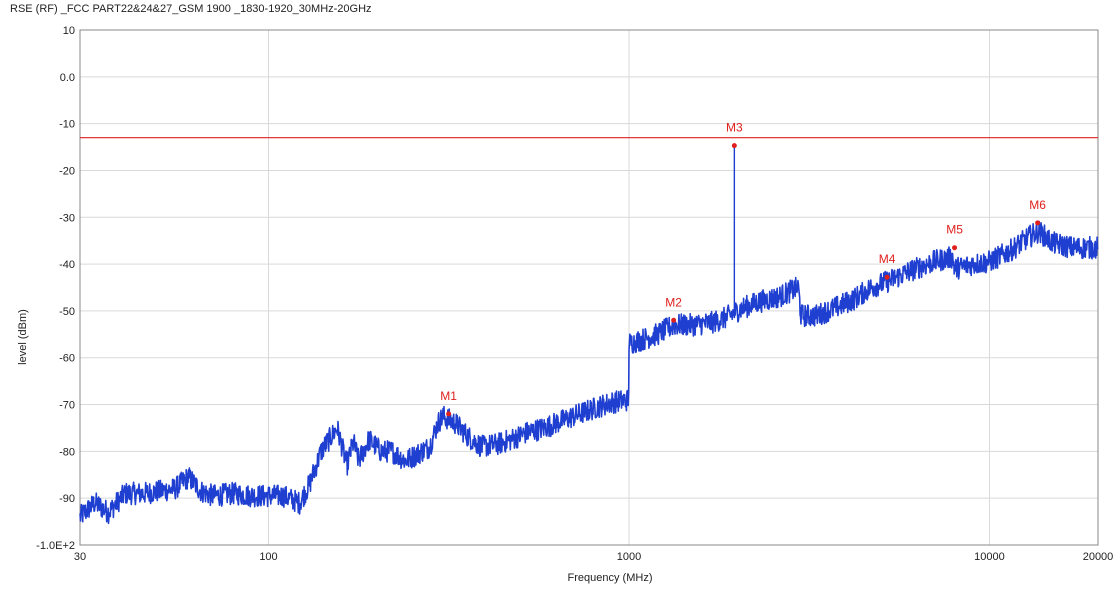  I want to click on y-tick-label: -80, so click(67, 452).